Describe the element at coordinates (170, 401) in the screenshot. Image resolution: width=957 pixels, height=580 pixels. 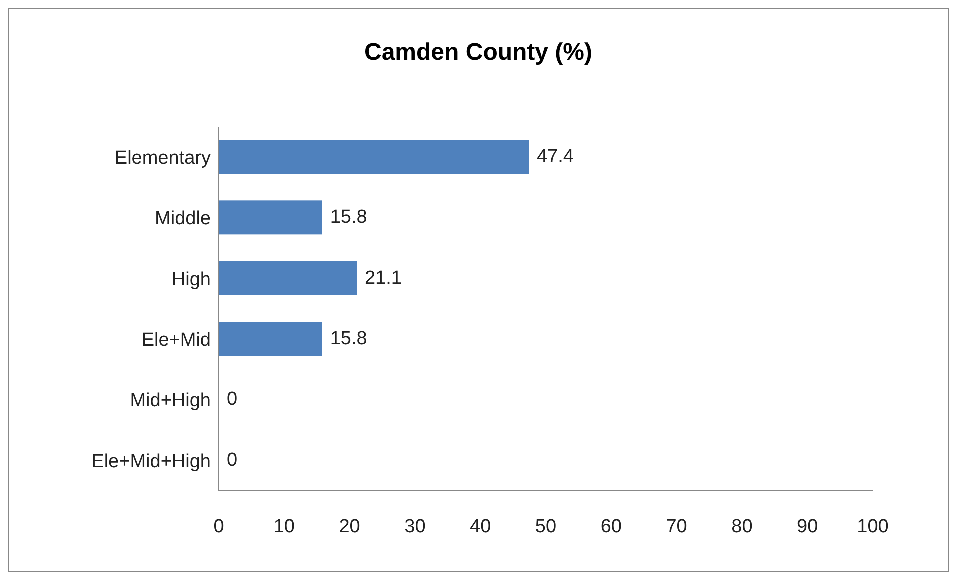
I see `y-tick-label: Mid+High` at that location.